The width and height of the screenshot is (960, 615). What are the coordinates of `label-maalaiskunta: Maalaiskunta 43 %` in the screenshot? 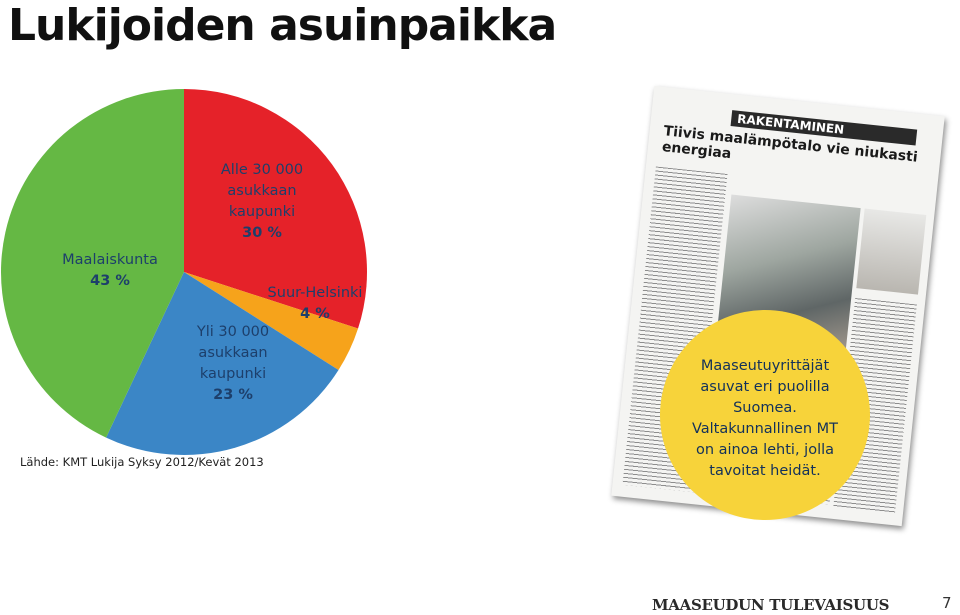 It's located at (110, 271).